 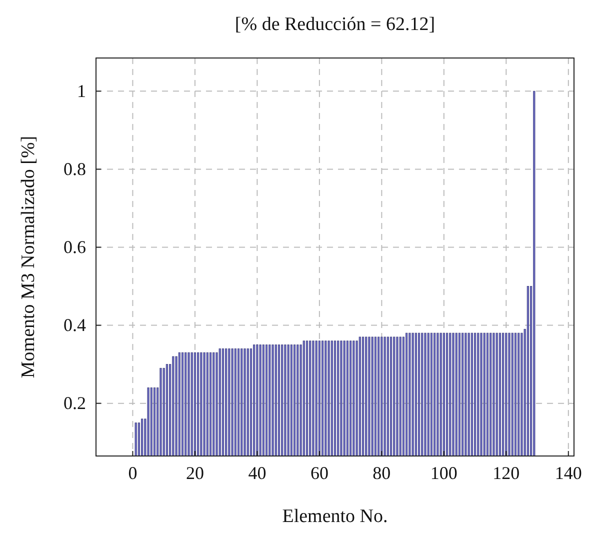 What do you see at coordinates (257, 472) in the screenshot?
I see `x-tick-label: 40` at bounding box center [257, 472].